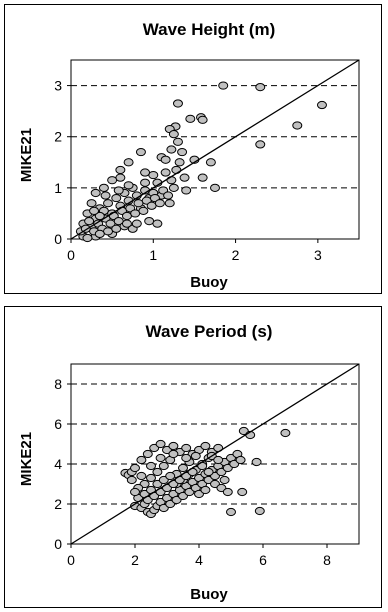 Image resolution: width=388 pixels, height=612 pixels. I want to click on x-tick-label: 0, so click(71, 255).